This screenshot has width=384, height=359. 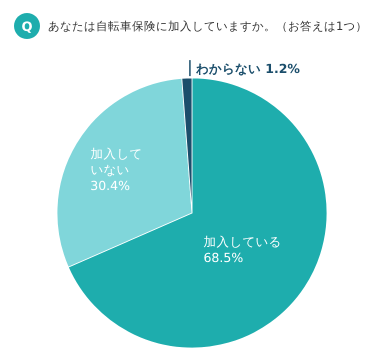 I want to click on data-label: 30.4%, so click(x=110, y=185).